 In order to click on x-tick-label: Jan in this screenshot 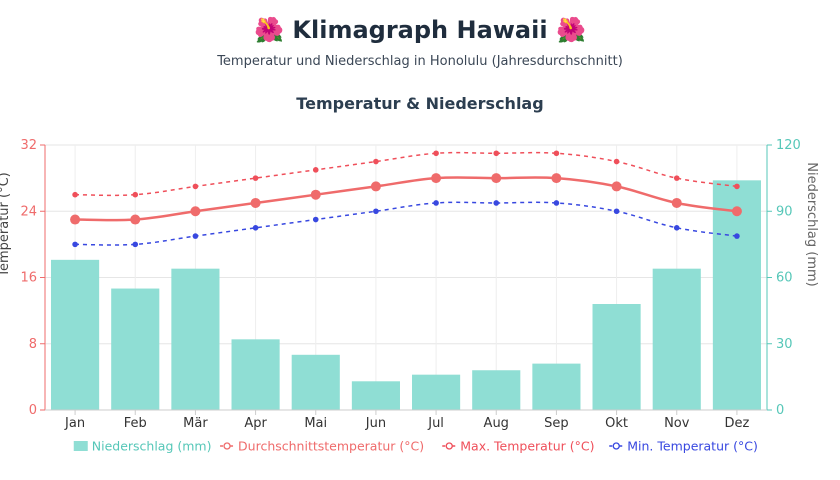, I will do `click(74, 423)`.